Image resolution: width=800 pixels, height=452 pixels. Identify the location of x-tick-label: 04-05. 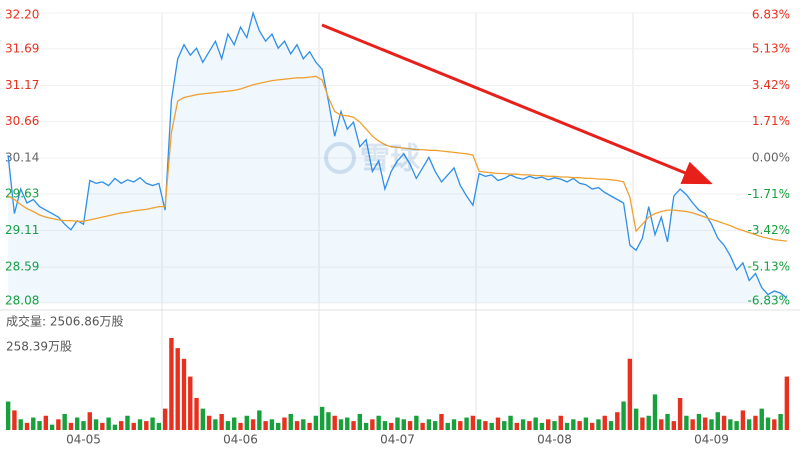
(83, 440).